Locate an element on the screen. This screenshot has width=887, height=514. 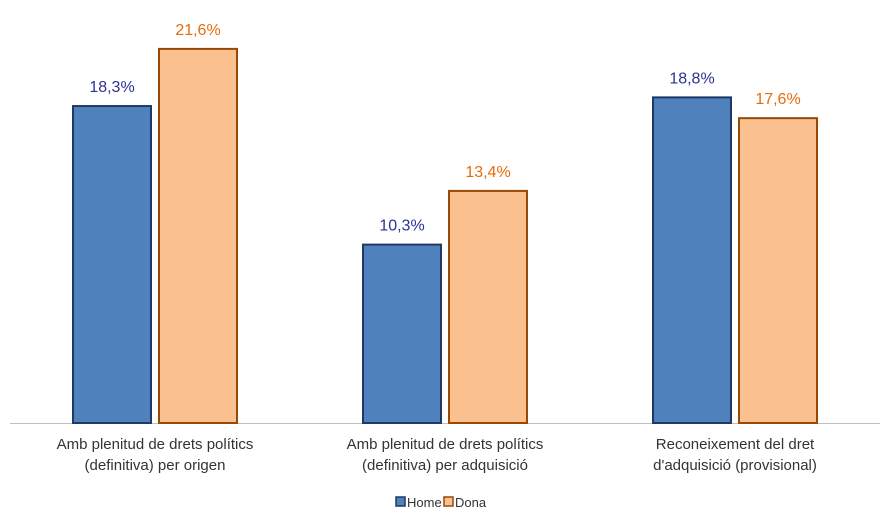
value-label-home-2: 10,3% is located at coordinates (401, 226).